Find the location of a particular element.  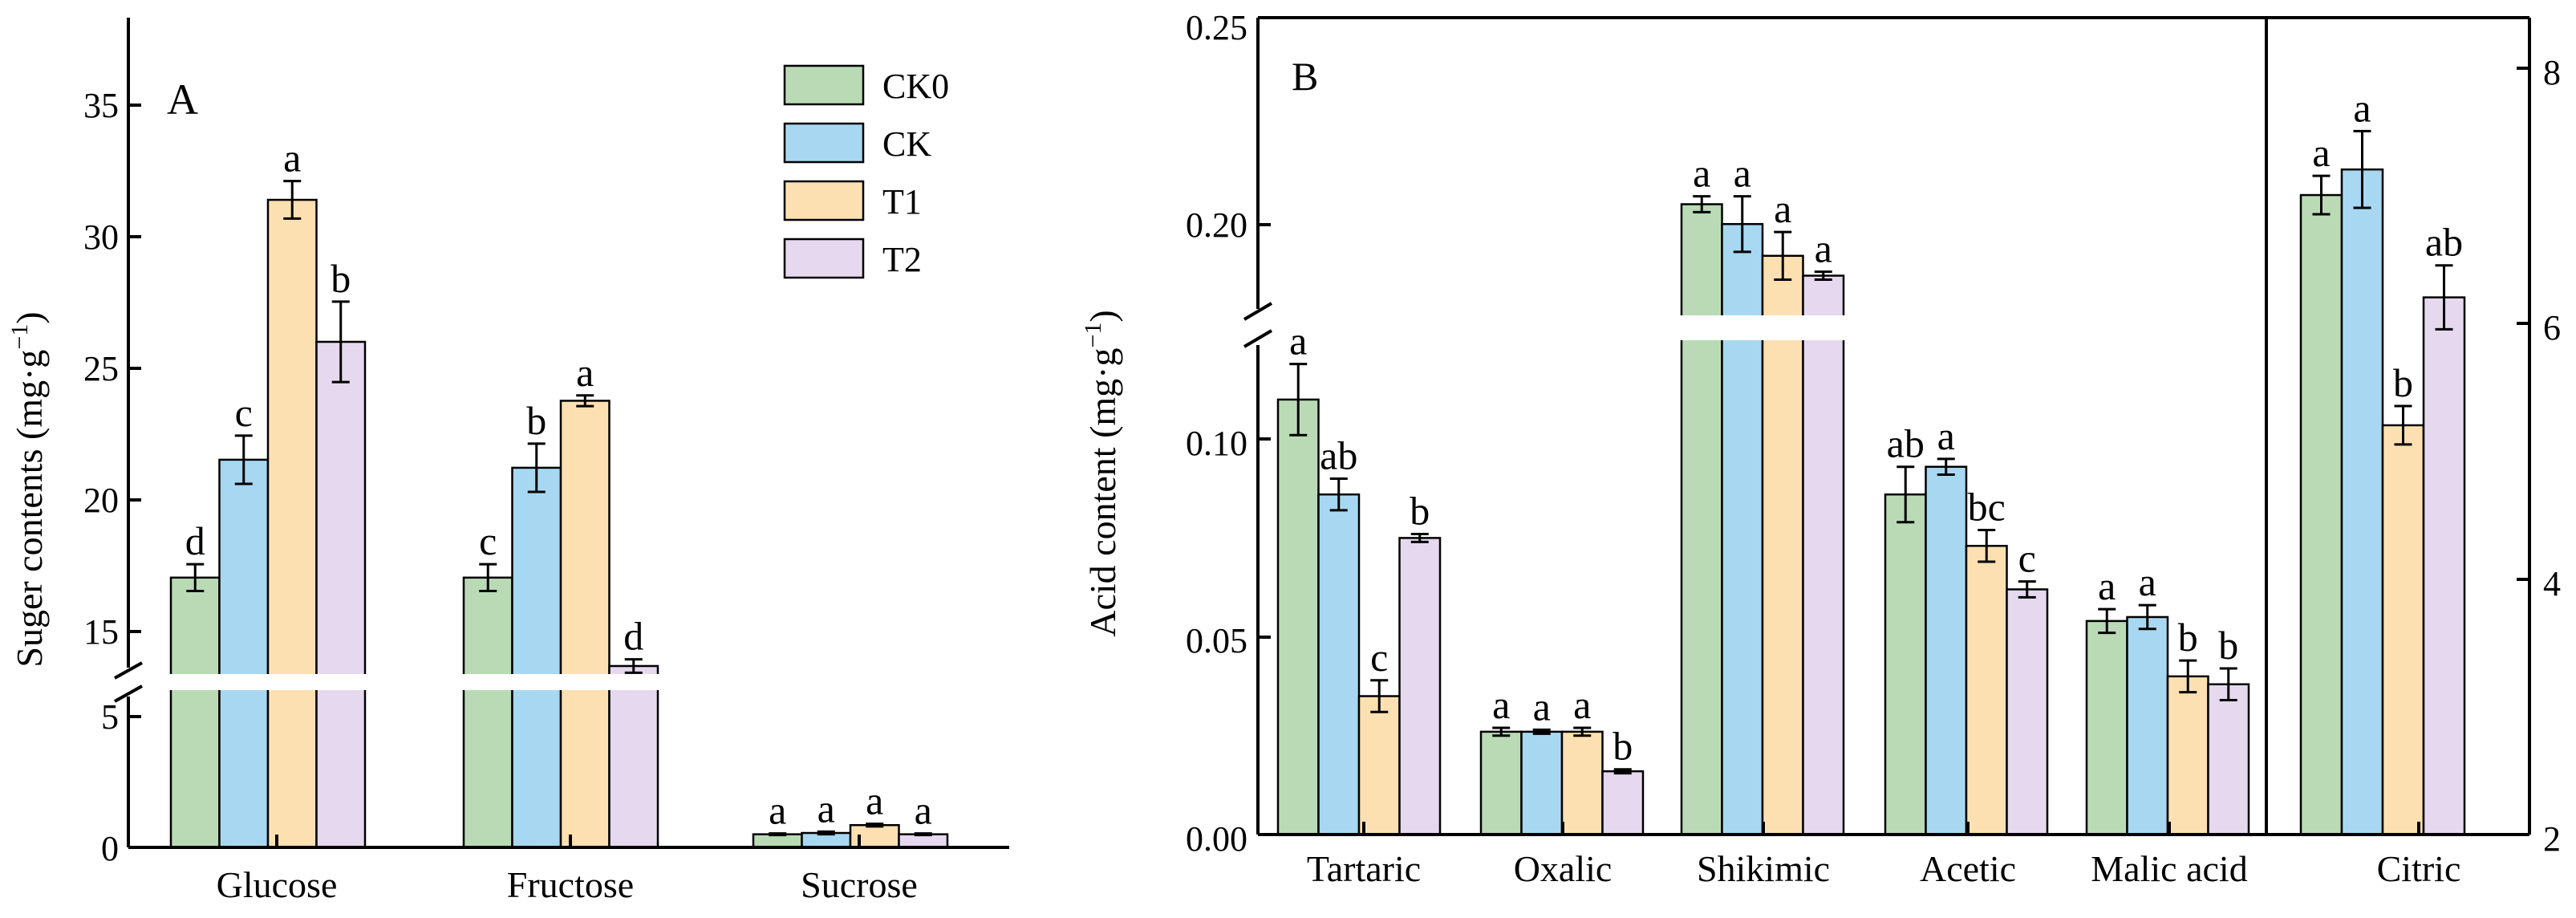

error-bar-fructose-t2 is located at coordinates (633, 666).